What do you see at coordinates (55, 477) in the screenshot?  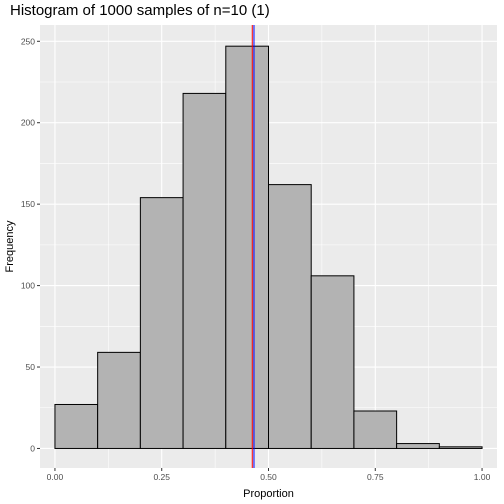 I see `x-tick-label: 0.00` at bounding box center [55, 477].